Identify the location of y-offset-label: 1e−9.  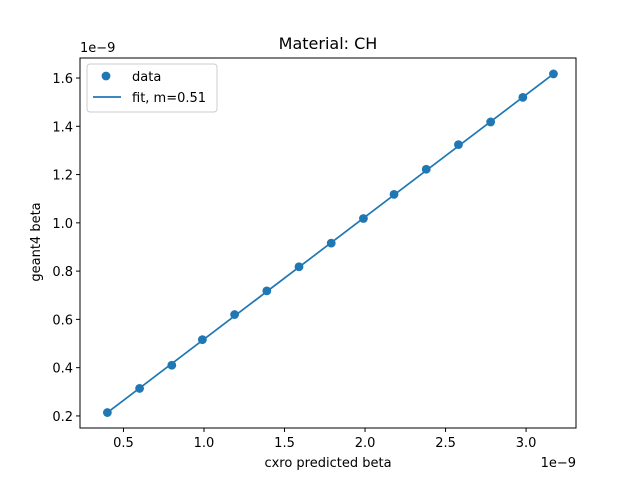
(97, 48).